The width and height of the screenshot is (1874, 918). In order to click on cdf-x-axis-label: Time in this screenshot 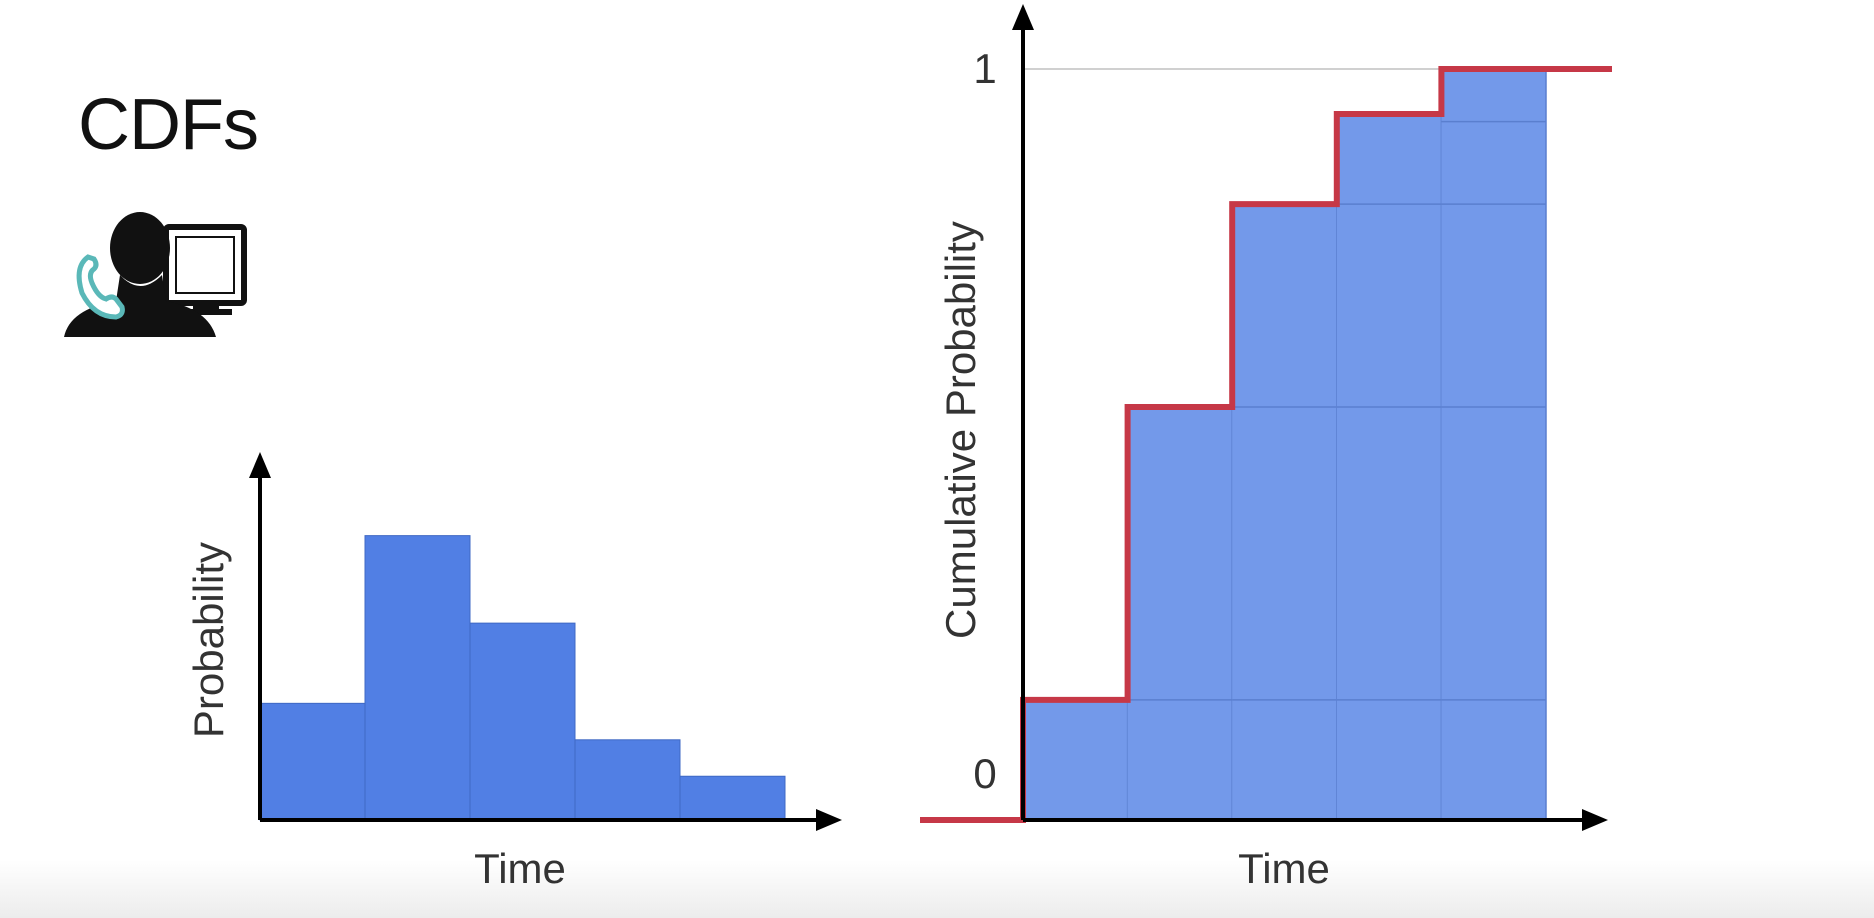, I will do `click(1284, 868)`.